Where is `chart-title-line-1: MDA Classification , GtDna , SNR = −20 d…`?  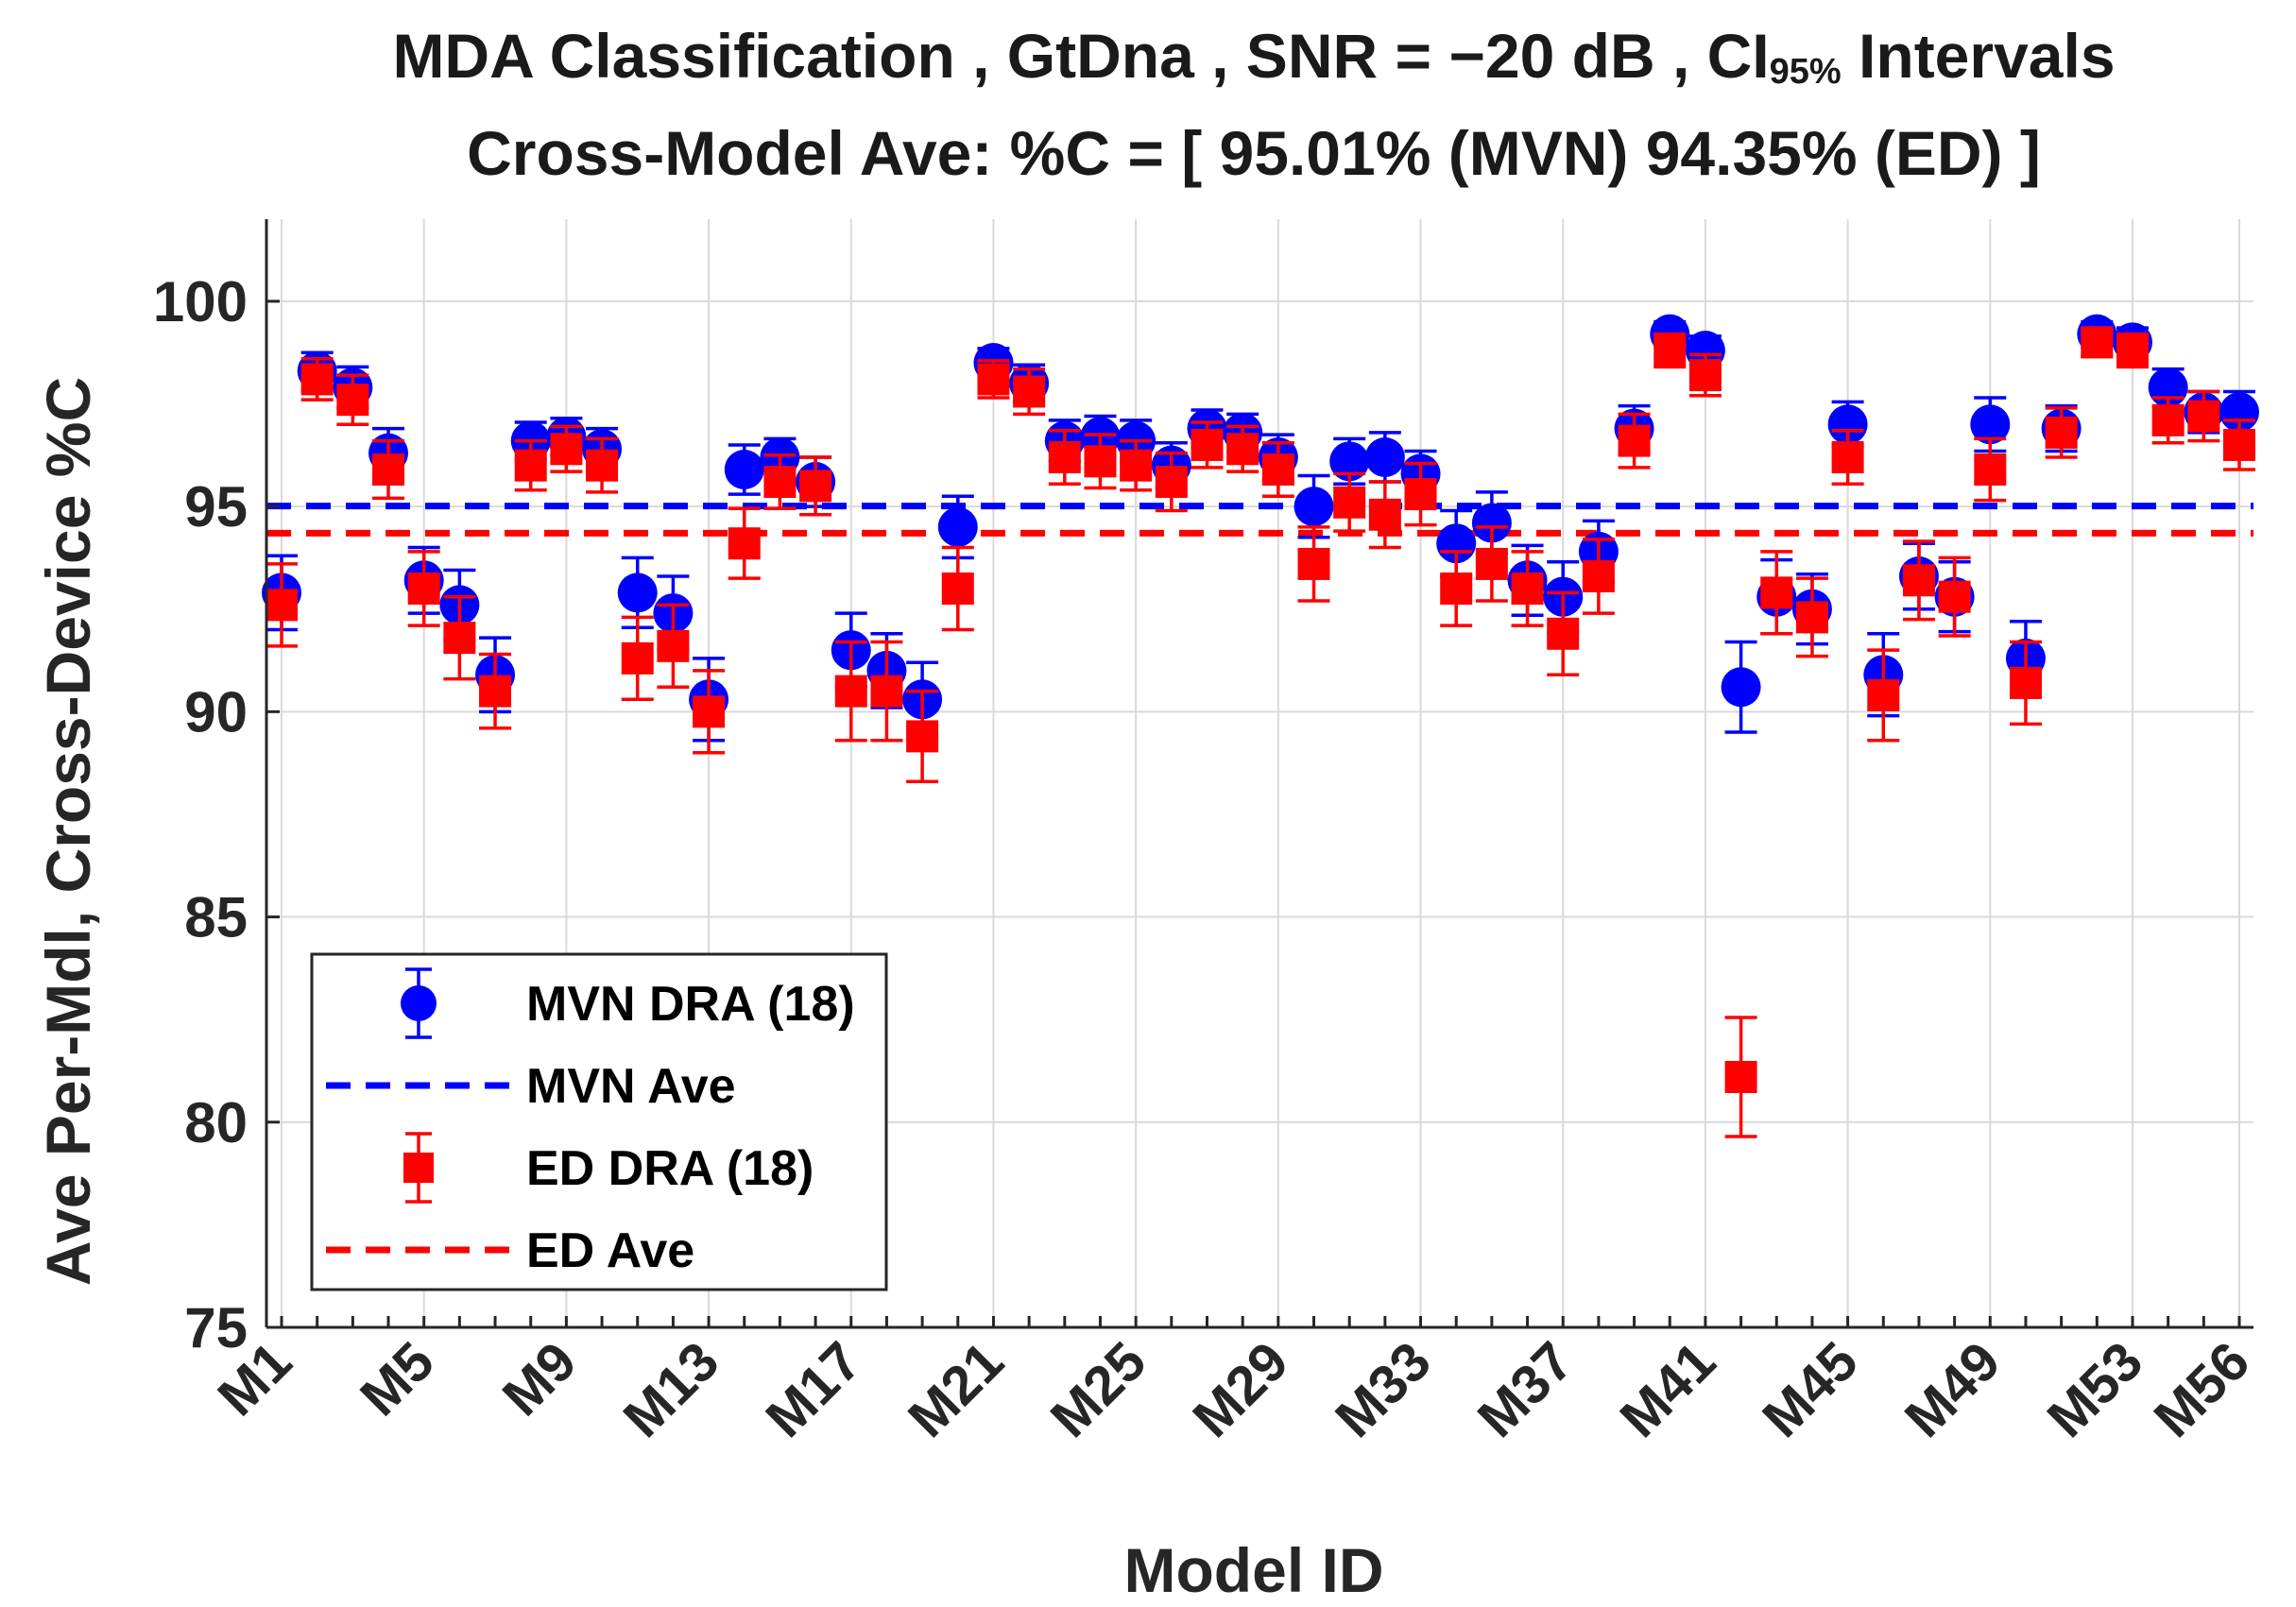 chart-title-line-1: MDA Classification , GtDna , SNR = −20 d… is located at coordinates (1253, 57).